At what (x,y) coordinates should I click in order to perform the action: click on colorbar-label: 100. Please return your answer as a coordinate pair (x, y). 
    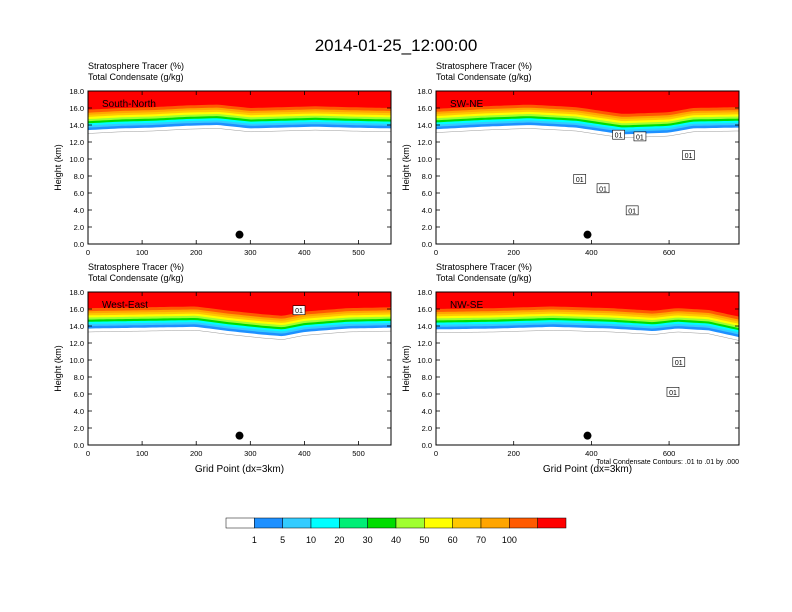
    Looking at the image, I should click on (509, 540).